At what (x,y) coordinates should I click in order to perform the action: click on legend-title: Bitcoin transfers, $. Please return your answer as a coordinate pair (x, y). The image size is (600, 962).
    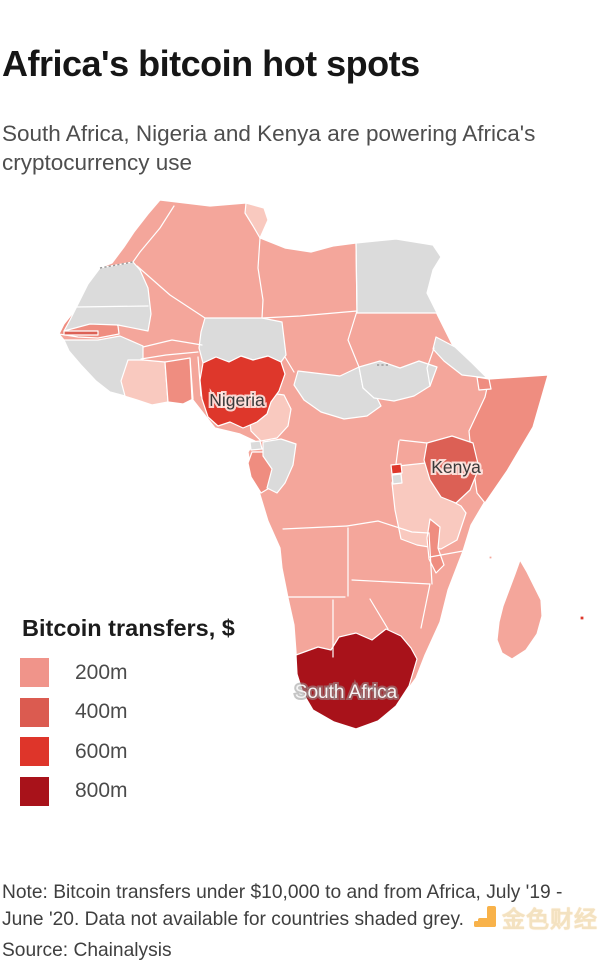
    Looking at the image, I should click on (128, 628).